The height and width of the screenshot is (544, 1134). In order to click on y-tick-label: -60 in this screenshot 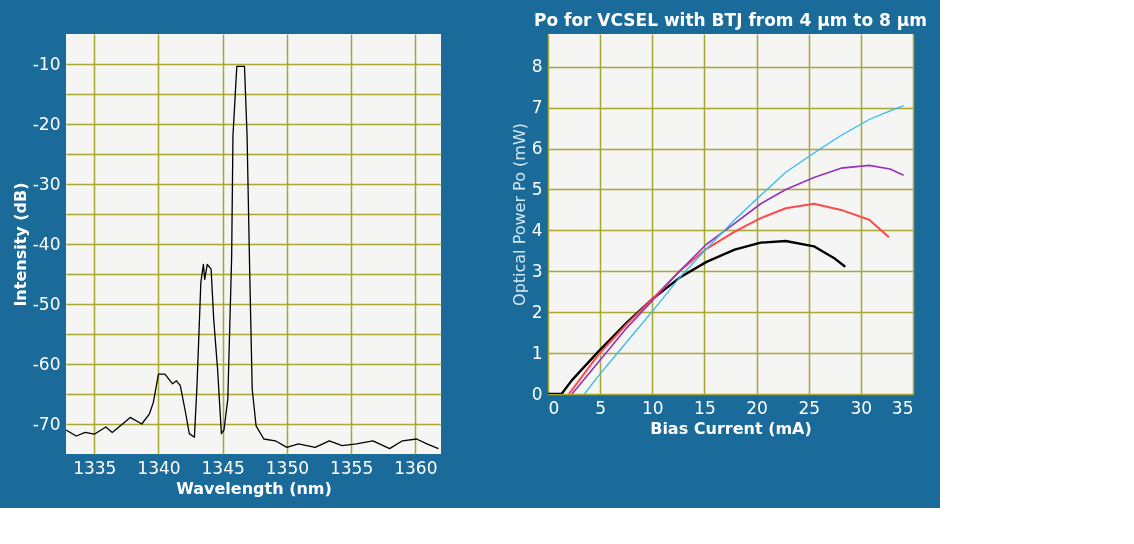, I will do `click(46, 363)`.